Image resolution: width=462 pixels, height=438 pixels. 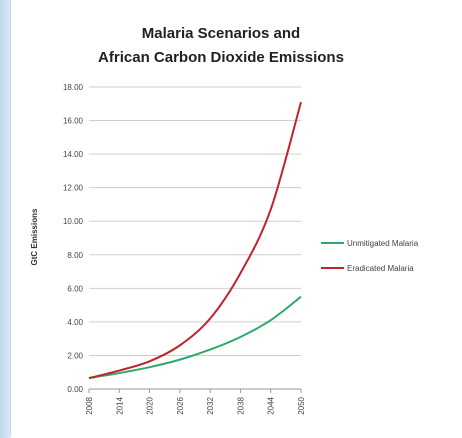 I want to click on x-tick-label: 2044, so click(x=271, y=405).